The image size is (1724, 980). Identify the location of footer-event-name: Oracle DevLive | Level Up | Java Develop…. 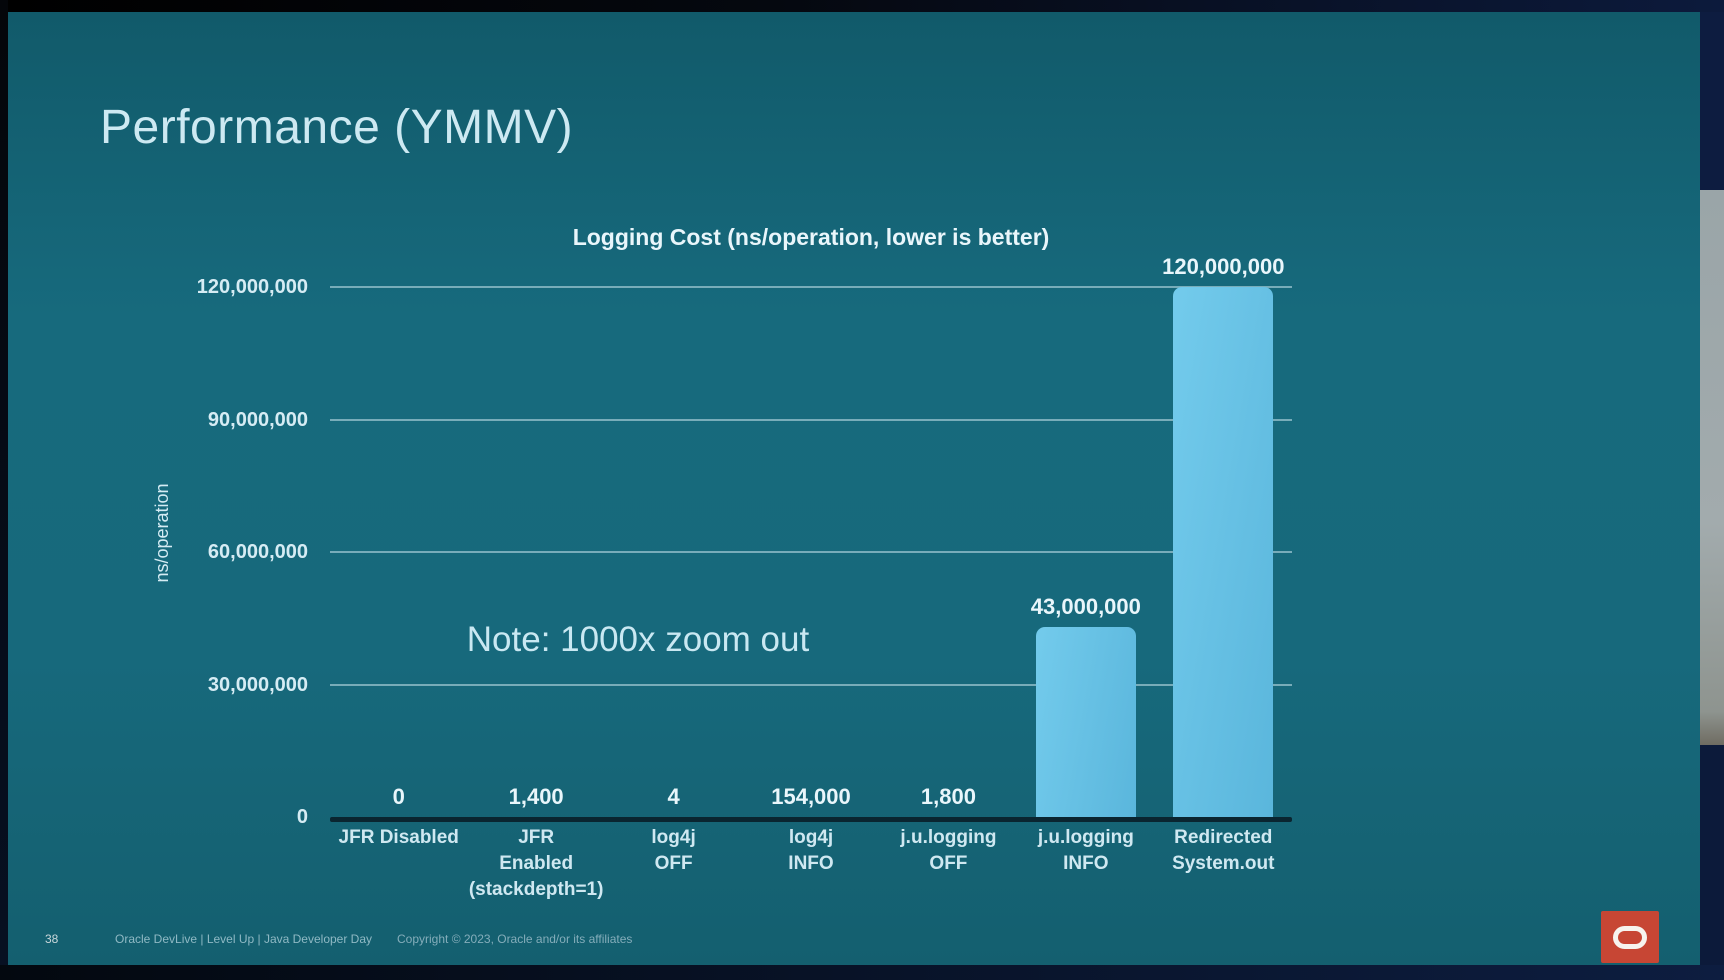
(244, 939).